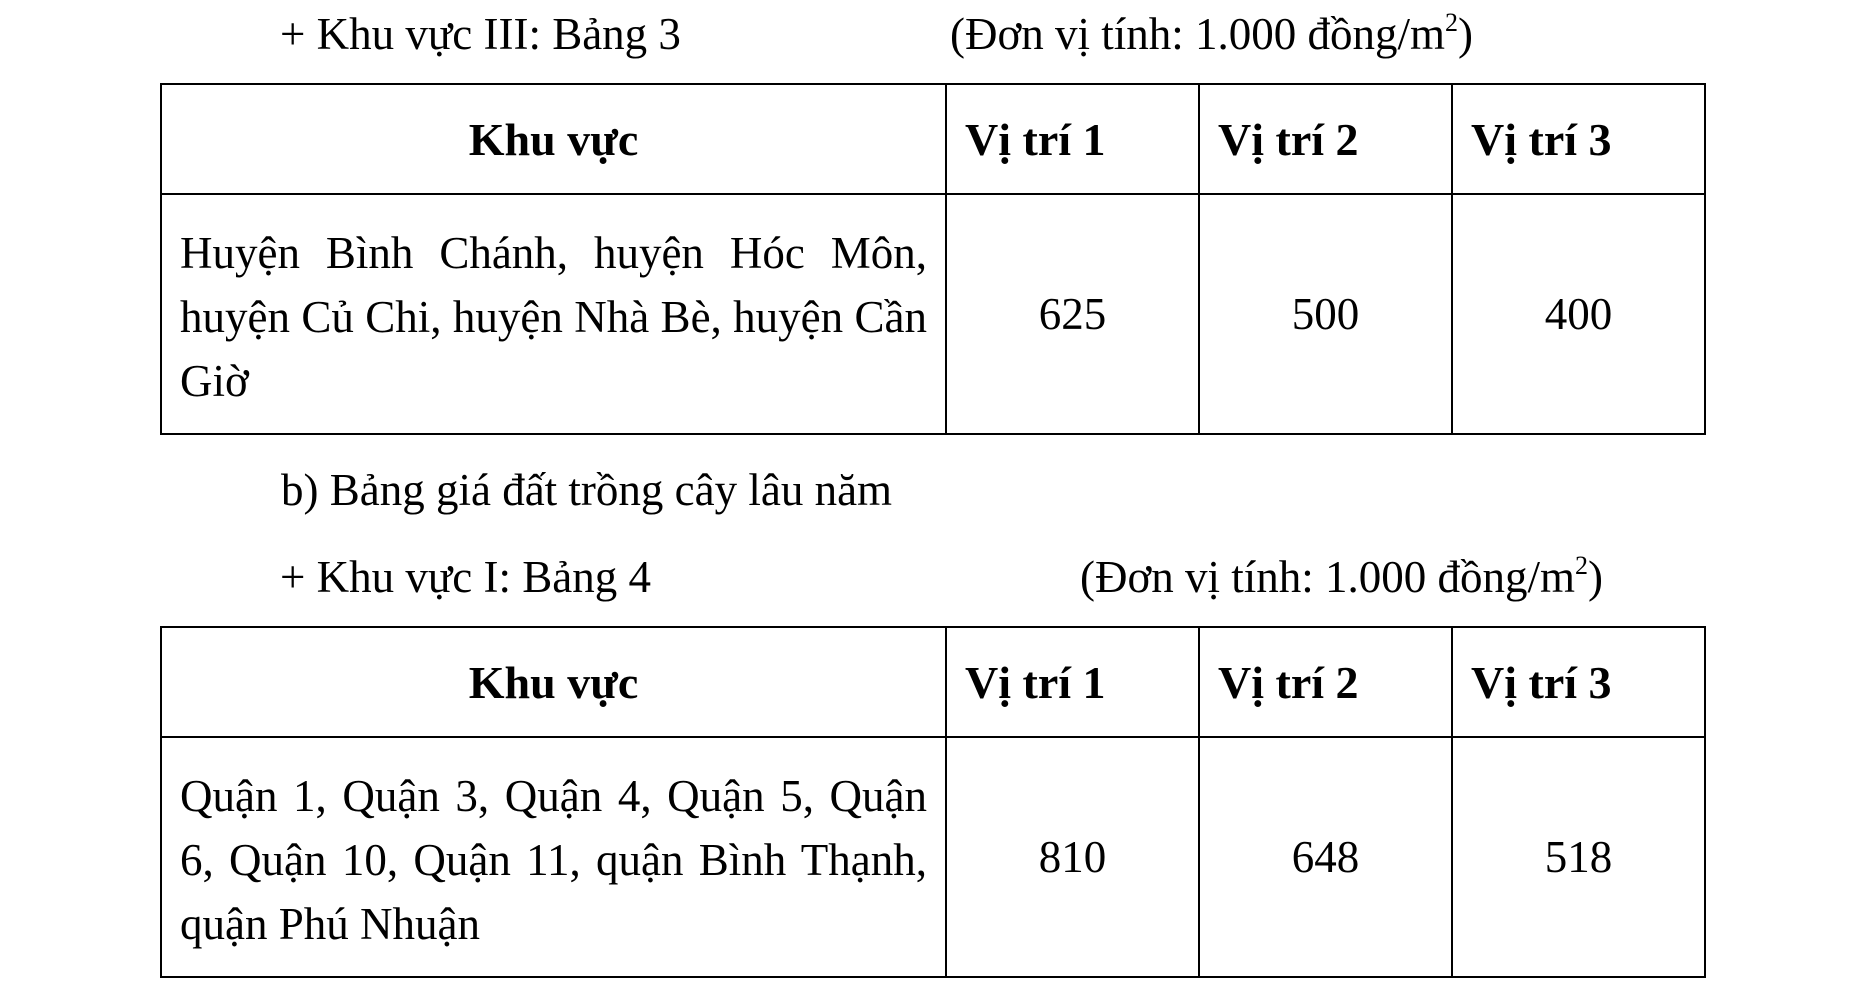 The height and width of the screenshot is (1006, 1856). Describe the element at coordinates (465, 577) in the screenshot. I see `section-4-heading: + Khu vực I: Bảng 4` at that location.